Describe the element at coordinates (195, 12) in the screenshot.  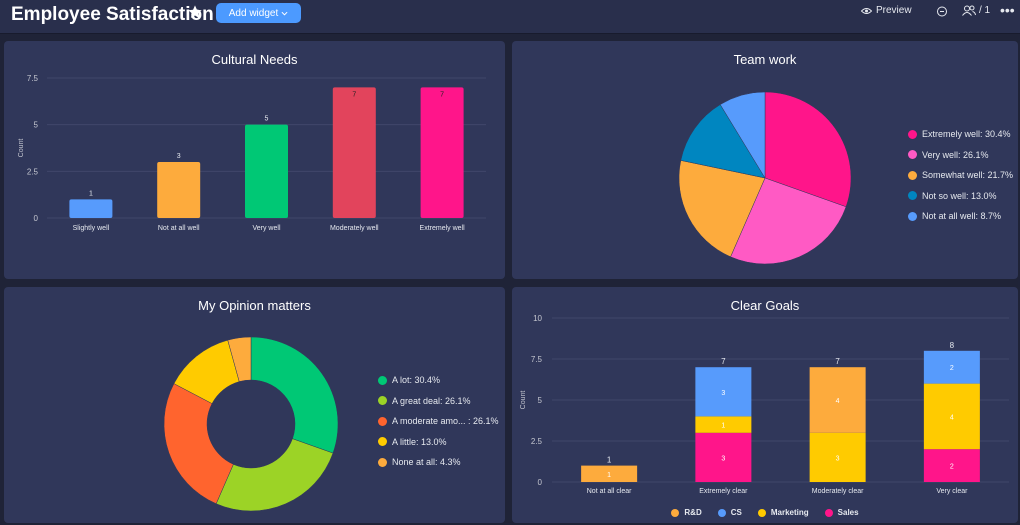
I see `star-icon` at that location.